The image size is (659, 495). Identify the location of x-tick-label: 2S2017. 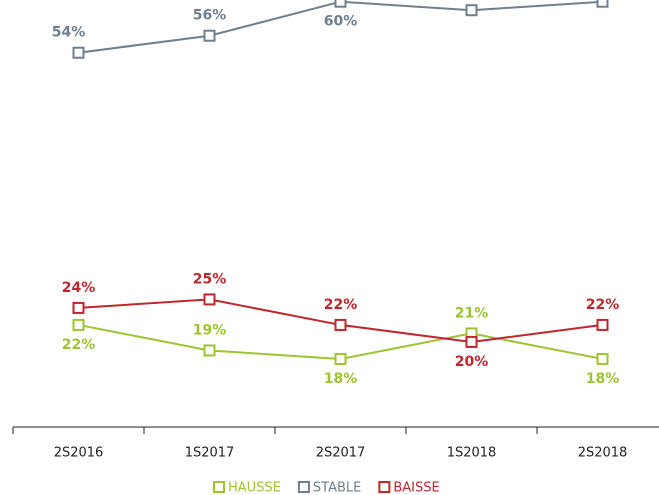
(341, 453).